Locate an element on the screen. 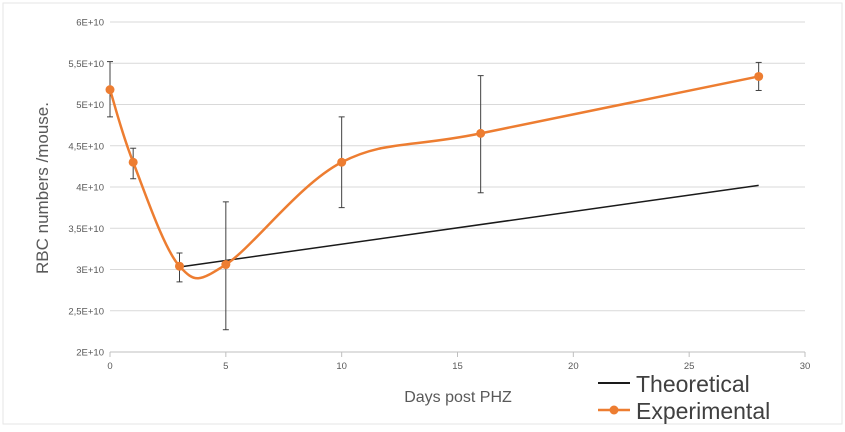 This screenshot has width=845, height=432. legend-item-experimental: Experimental is located at coordinates (684, 411).